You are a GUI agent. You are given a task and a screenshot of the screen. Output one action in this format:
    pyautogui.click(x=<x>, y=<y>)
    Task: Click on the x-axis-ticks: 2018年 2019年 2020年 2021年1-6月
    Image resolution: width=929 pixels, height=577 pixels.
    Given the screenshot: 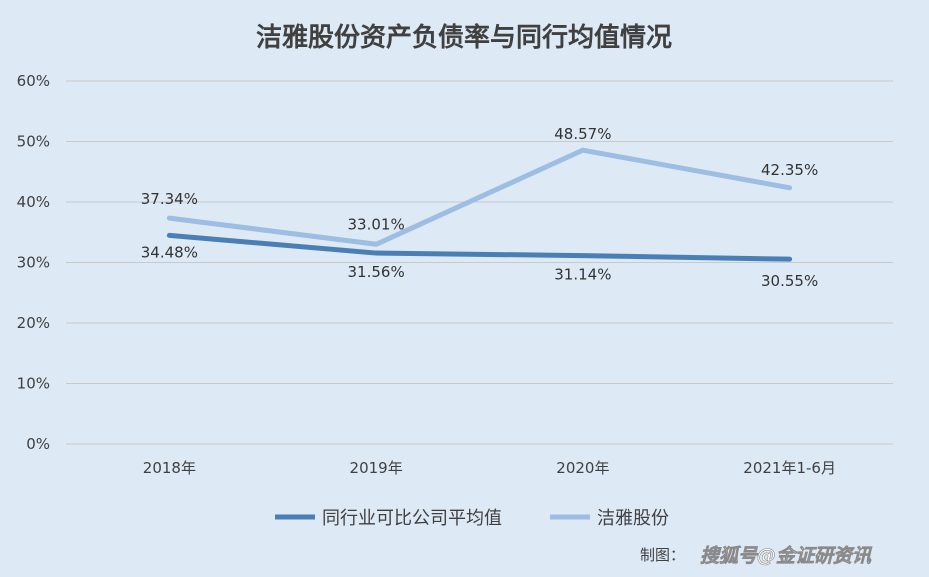 What is the action you would take?
    pyautogui.click(x=489, y=468)
    